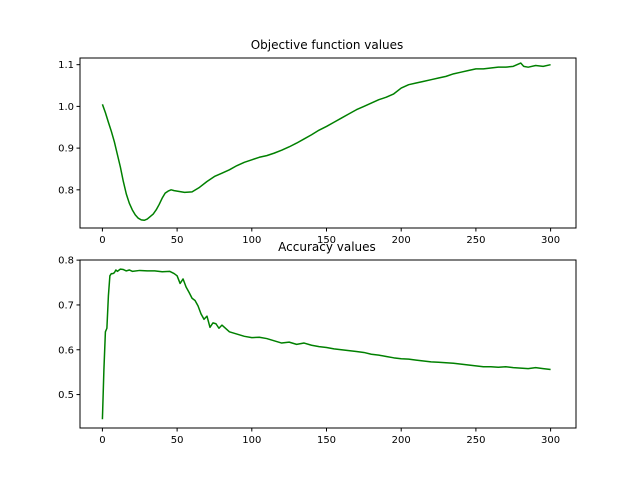 The image size is (640, 480). I want to click on objective-y-tick-label: 0.9, so click(66, 149).